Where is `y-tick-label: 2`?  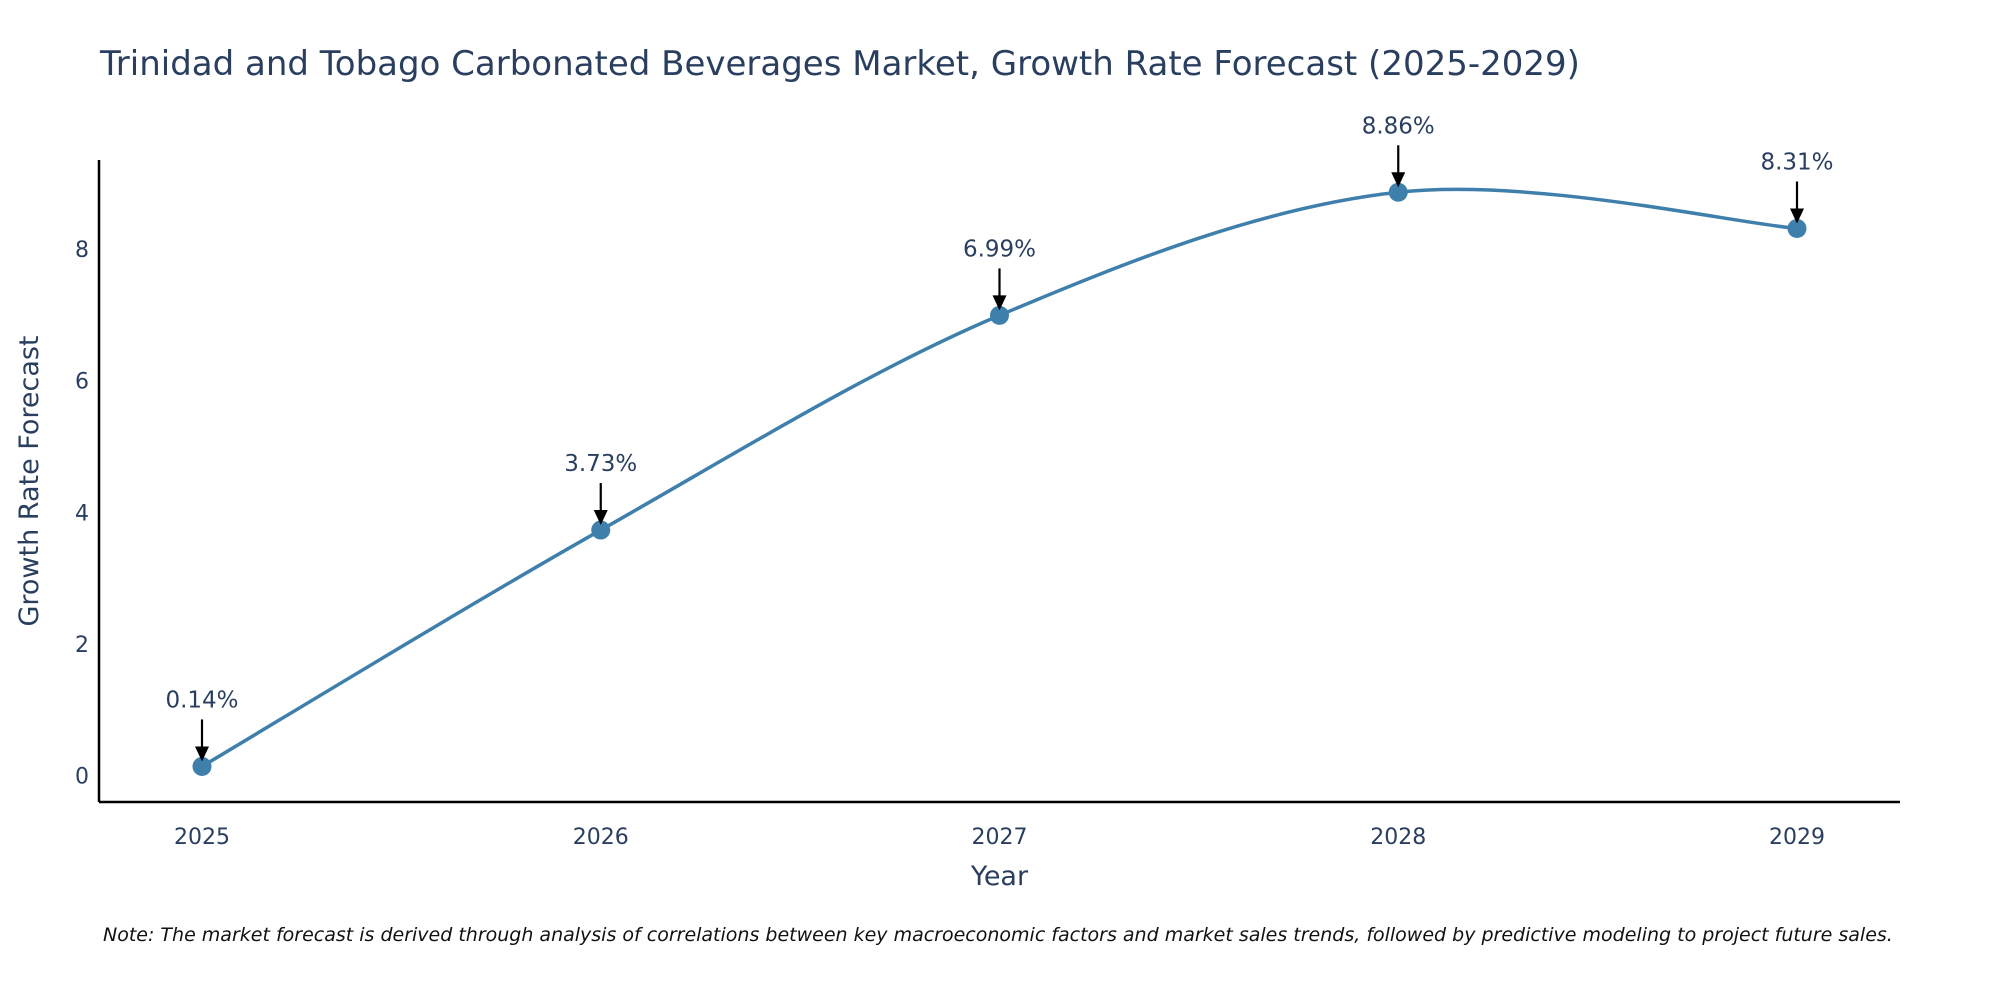 y-tick-label: 2 is located at coordinates (82, 645).